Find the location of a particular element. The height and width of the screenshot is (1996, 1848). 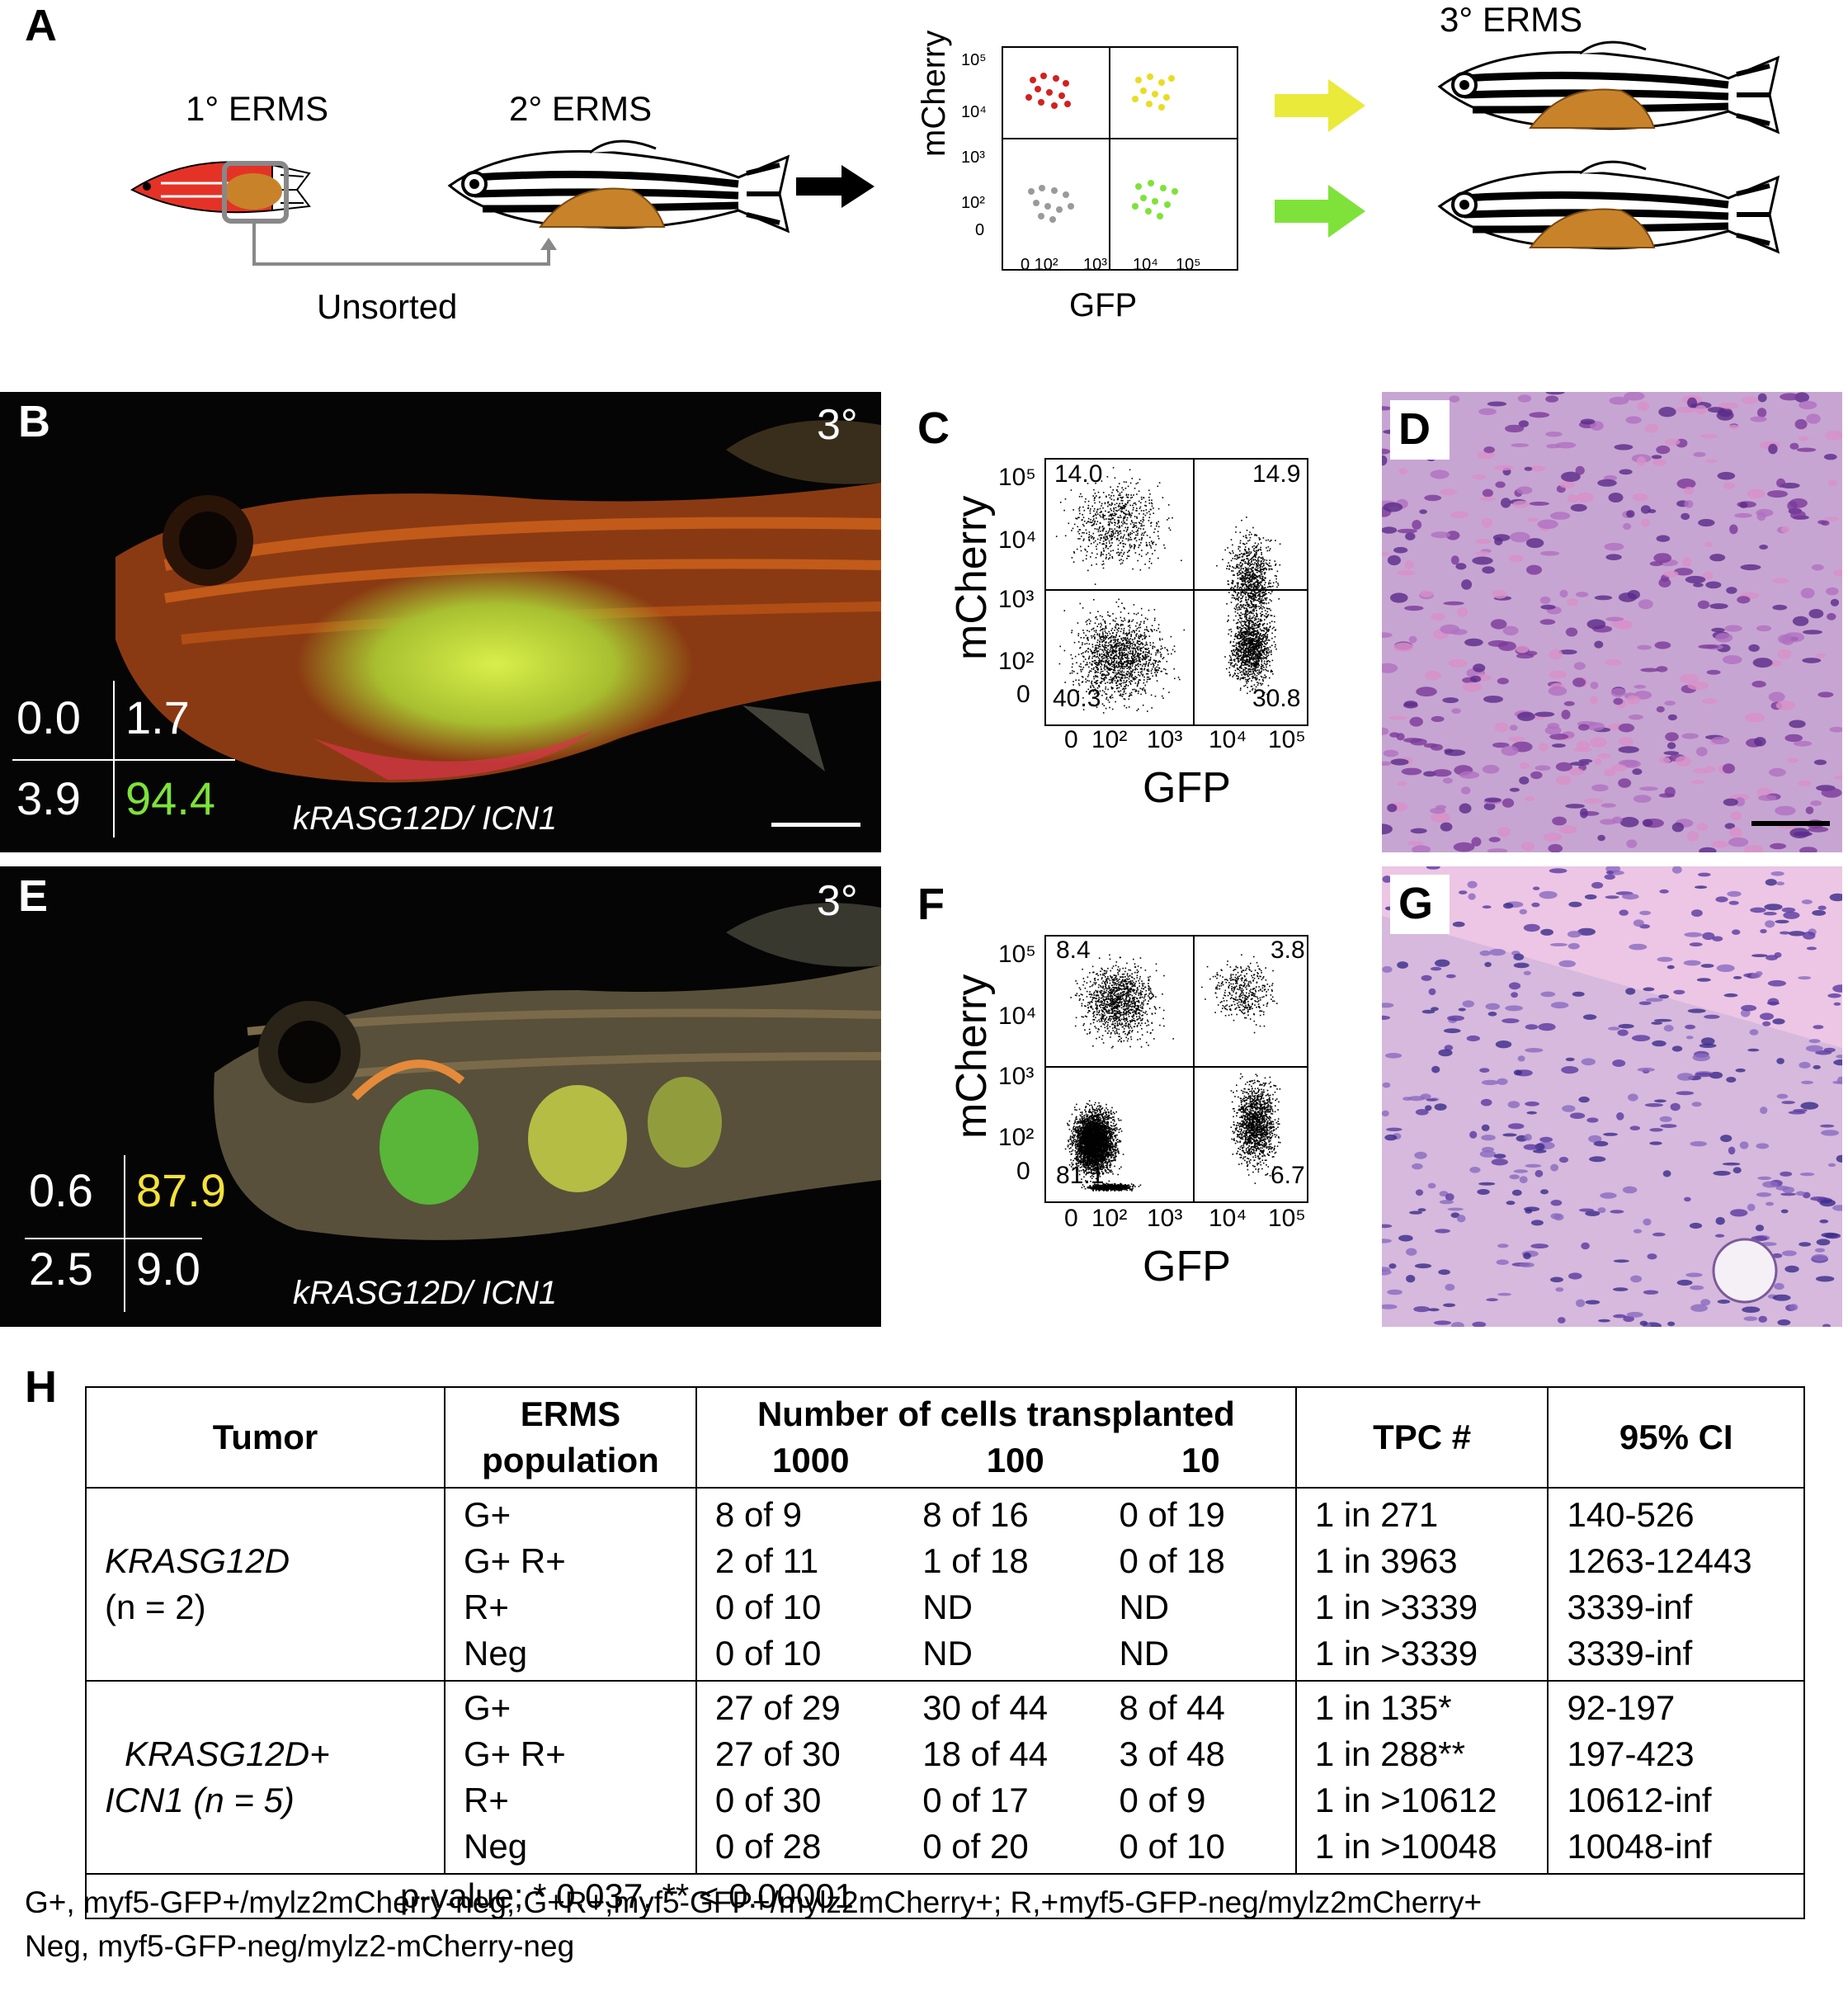

schematic-xtick: 10³ is located at coordinates (1095, 265).